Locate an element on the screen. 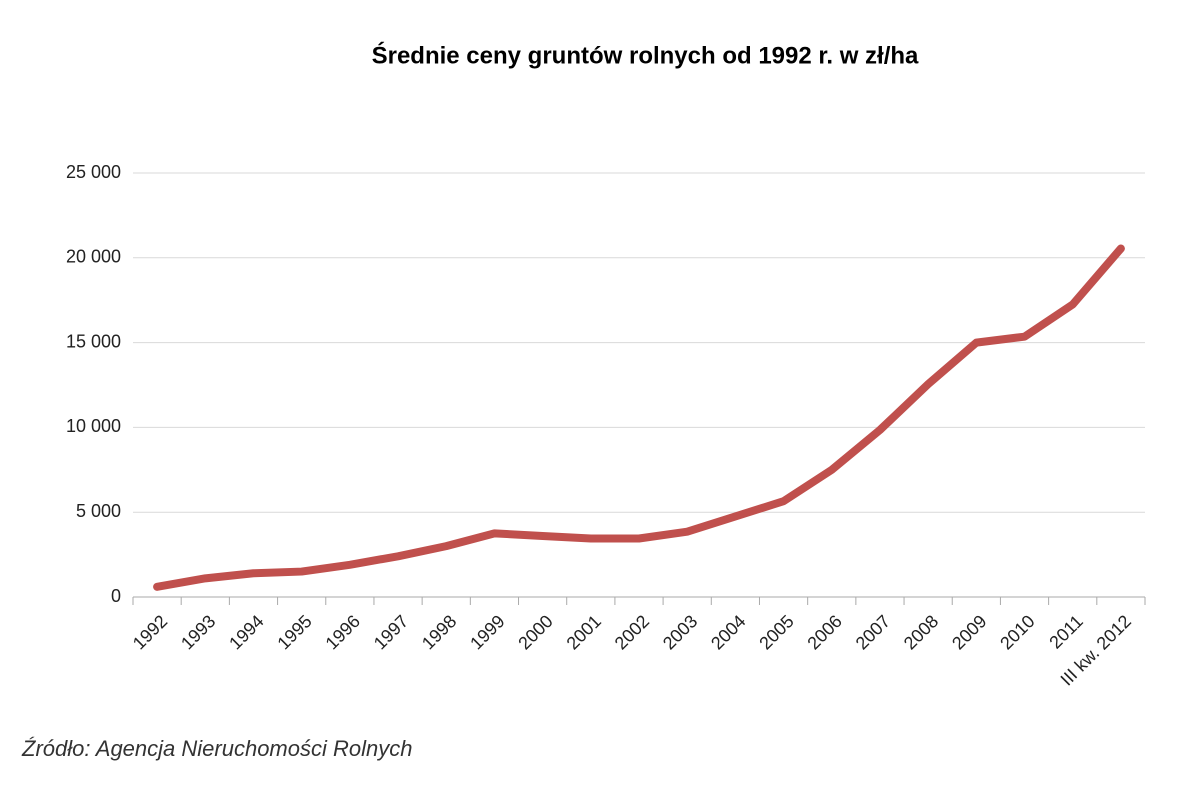  x-tick-label: 2006 is located at coordinates (824, 632).